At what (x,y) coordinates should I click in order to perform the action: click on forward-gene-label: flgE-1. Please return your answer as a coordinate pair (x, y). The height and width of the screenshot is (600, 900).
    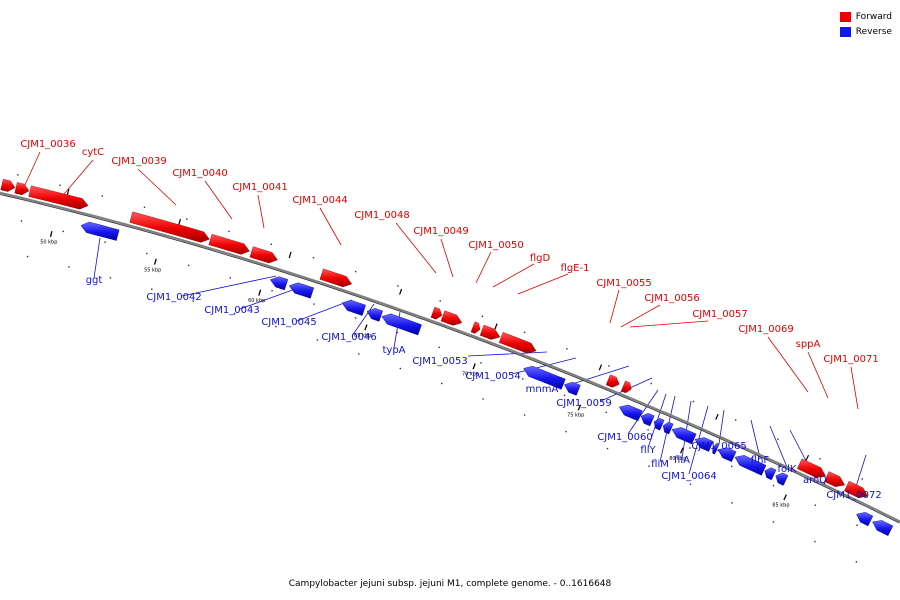
    Looking at the image, I should click on (575, 268).